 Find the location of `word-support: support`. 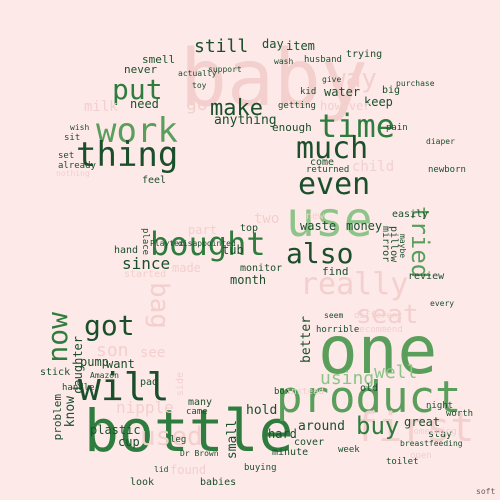

word-support: support is located at coordinates (225, 69).